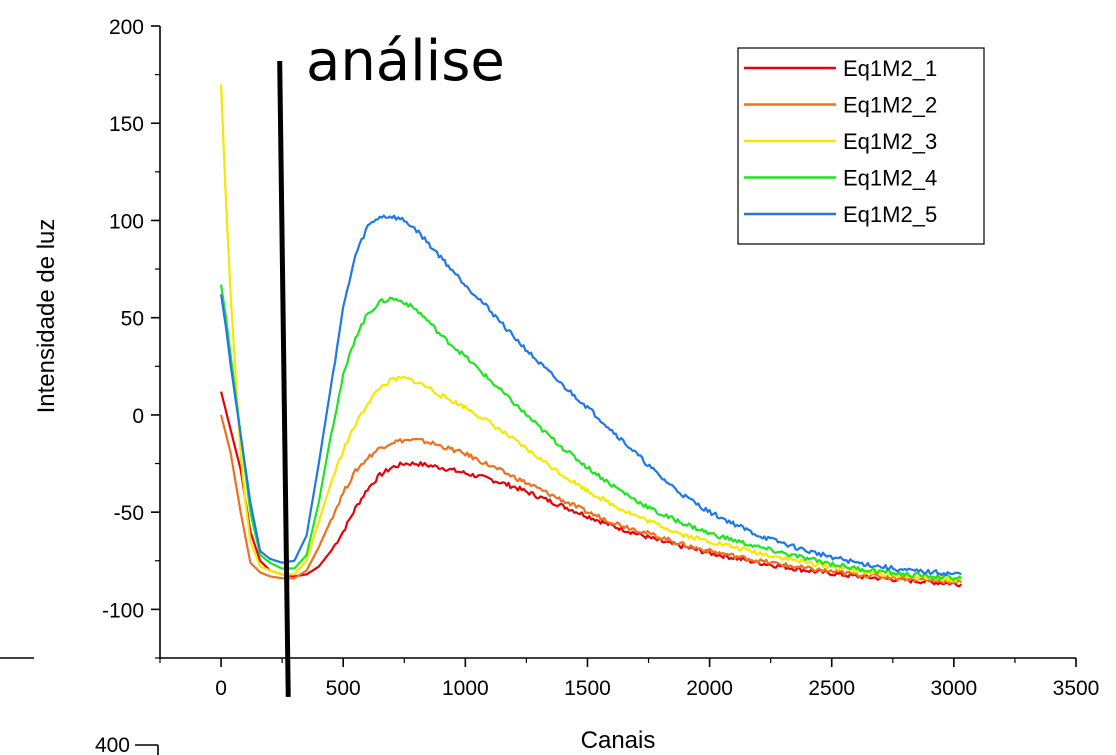  What do you see at coordinates (587, 688) in the screenshot?
I see `x-tick-label: 1500` at bounding box center [587, 688].